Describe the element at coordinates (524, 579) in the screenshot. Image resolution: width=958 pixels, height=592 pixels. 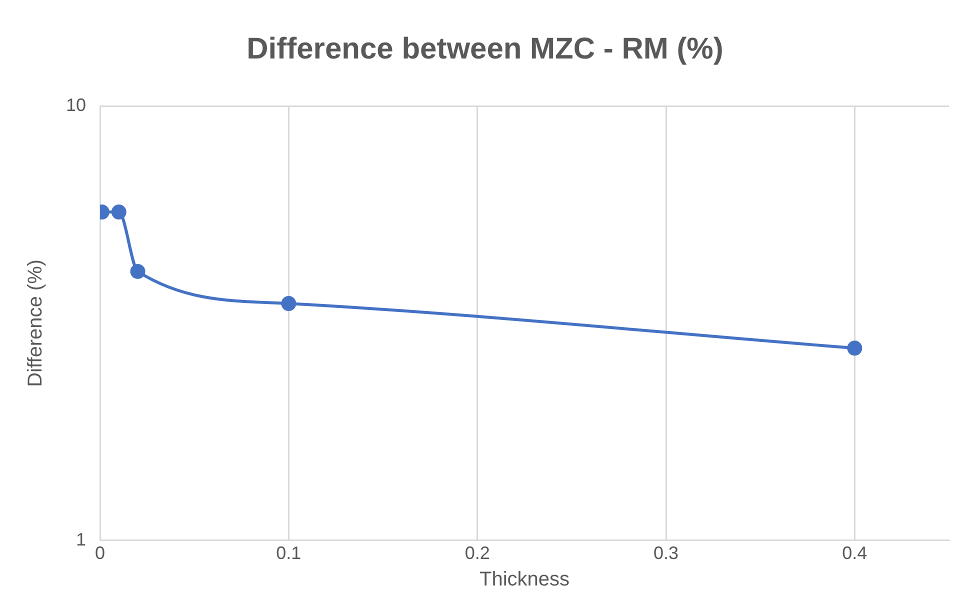
I see `x-axis-title: Thickness` at that location.